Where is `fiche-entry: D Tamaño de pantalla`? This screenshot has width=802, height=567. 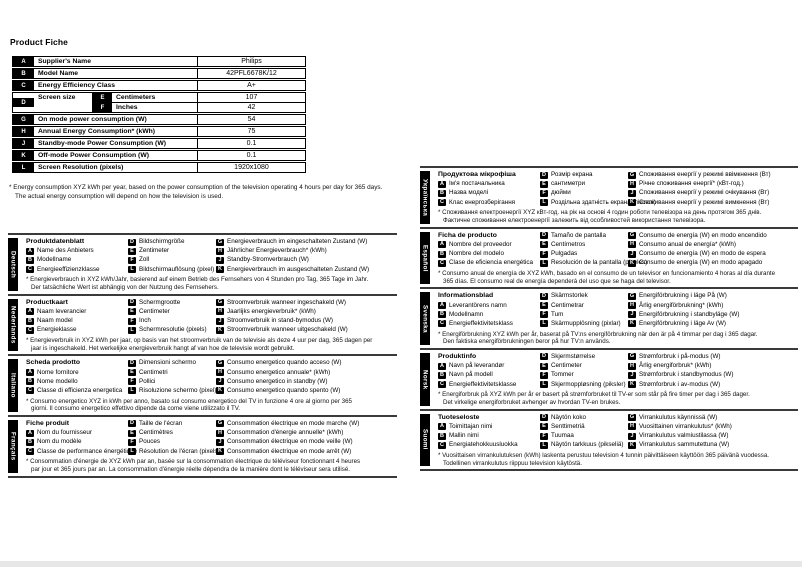
fiche-entry: D Tamaño de pantalla is located at coordinates (584, 236).